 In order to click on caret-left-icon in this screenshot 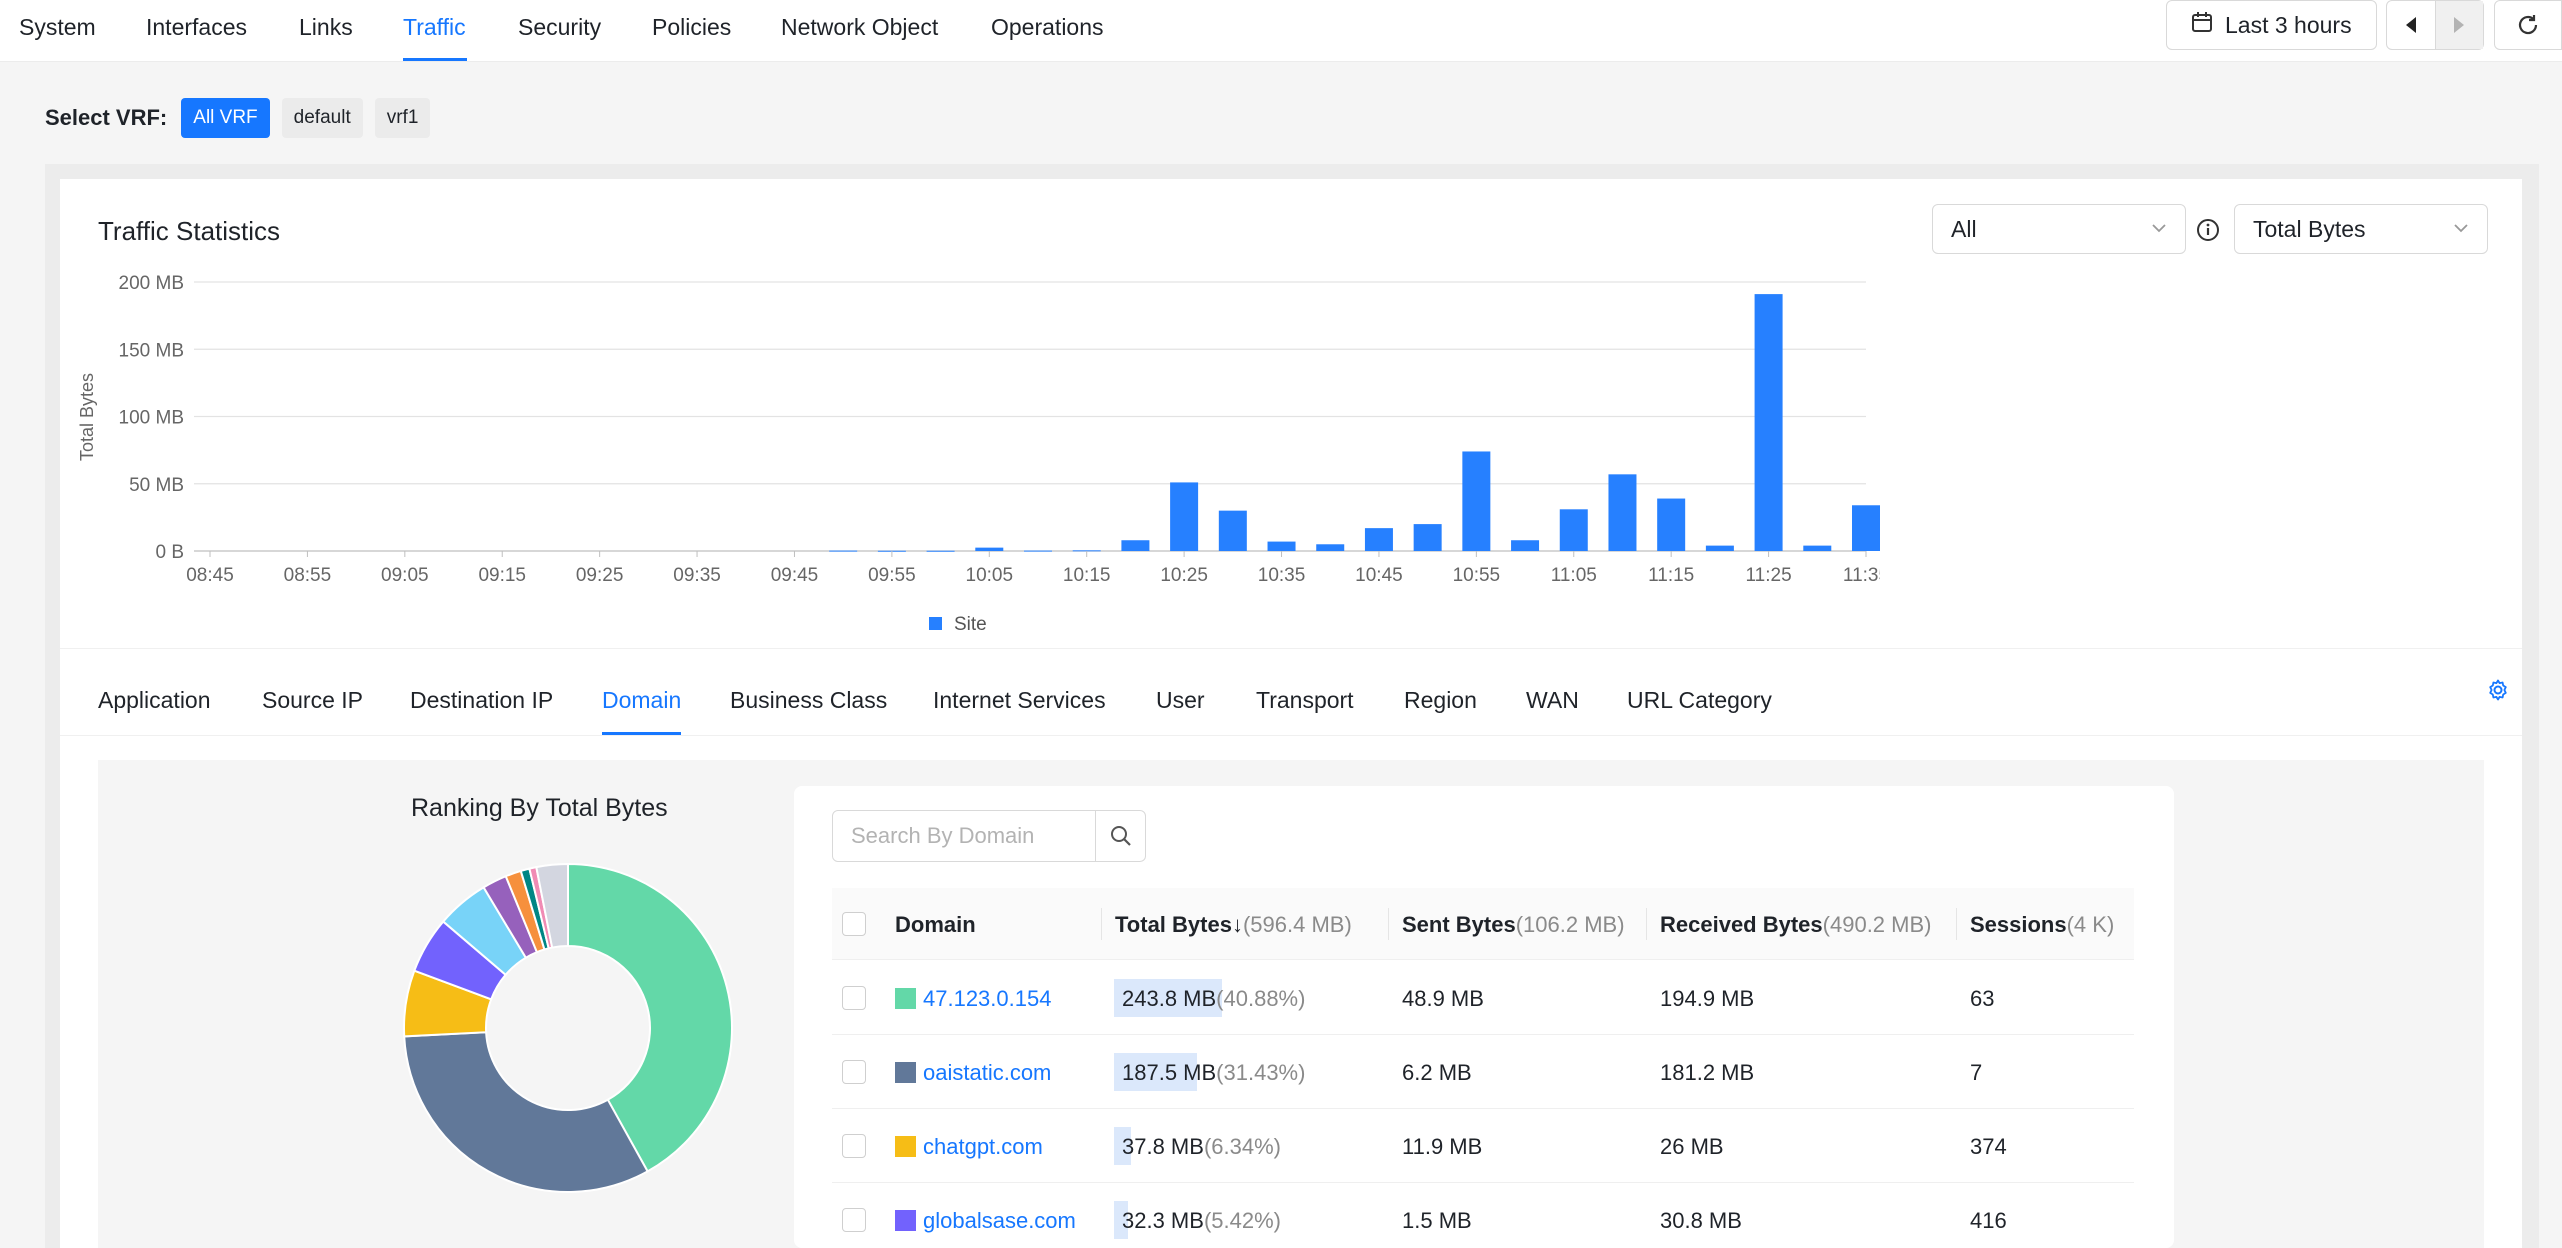, I will do `click(2410, 25)`.